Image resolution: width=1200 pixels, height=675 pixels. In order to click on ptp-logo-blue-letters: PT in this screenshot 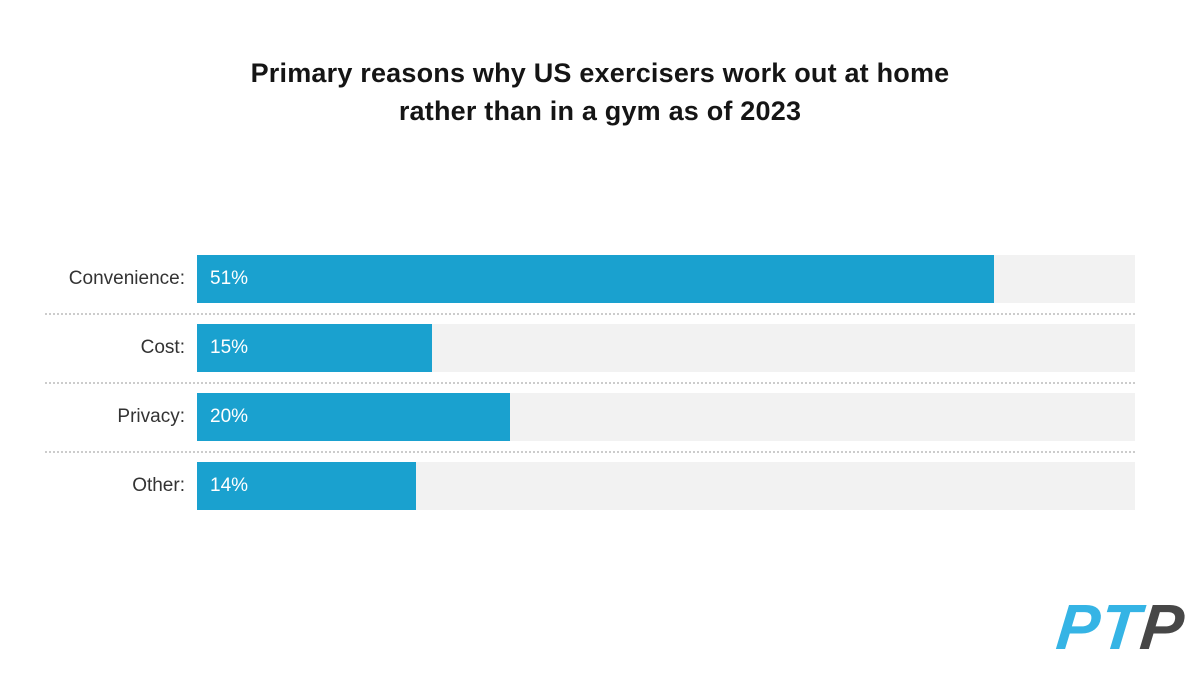, I will do `click(1098, 627)`.